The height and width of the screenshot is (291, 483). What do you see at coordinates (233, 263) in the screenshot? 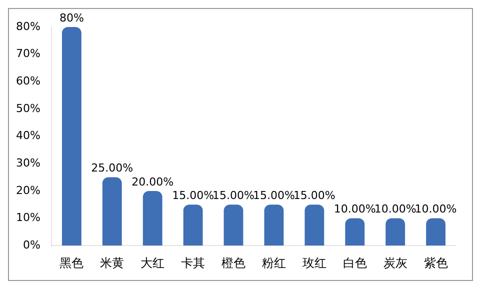
I see `x-tick-label: 橙色` at bounding box center [233, 263].